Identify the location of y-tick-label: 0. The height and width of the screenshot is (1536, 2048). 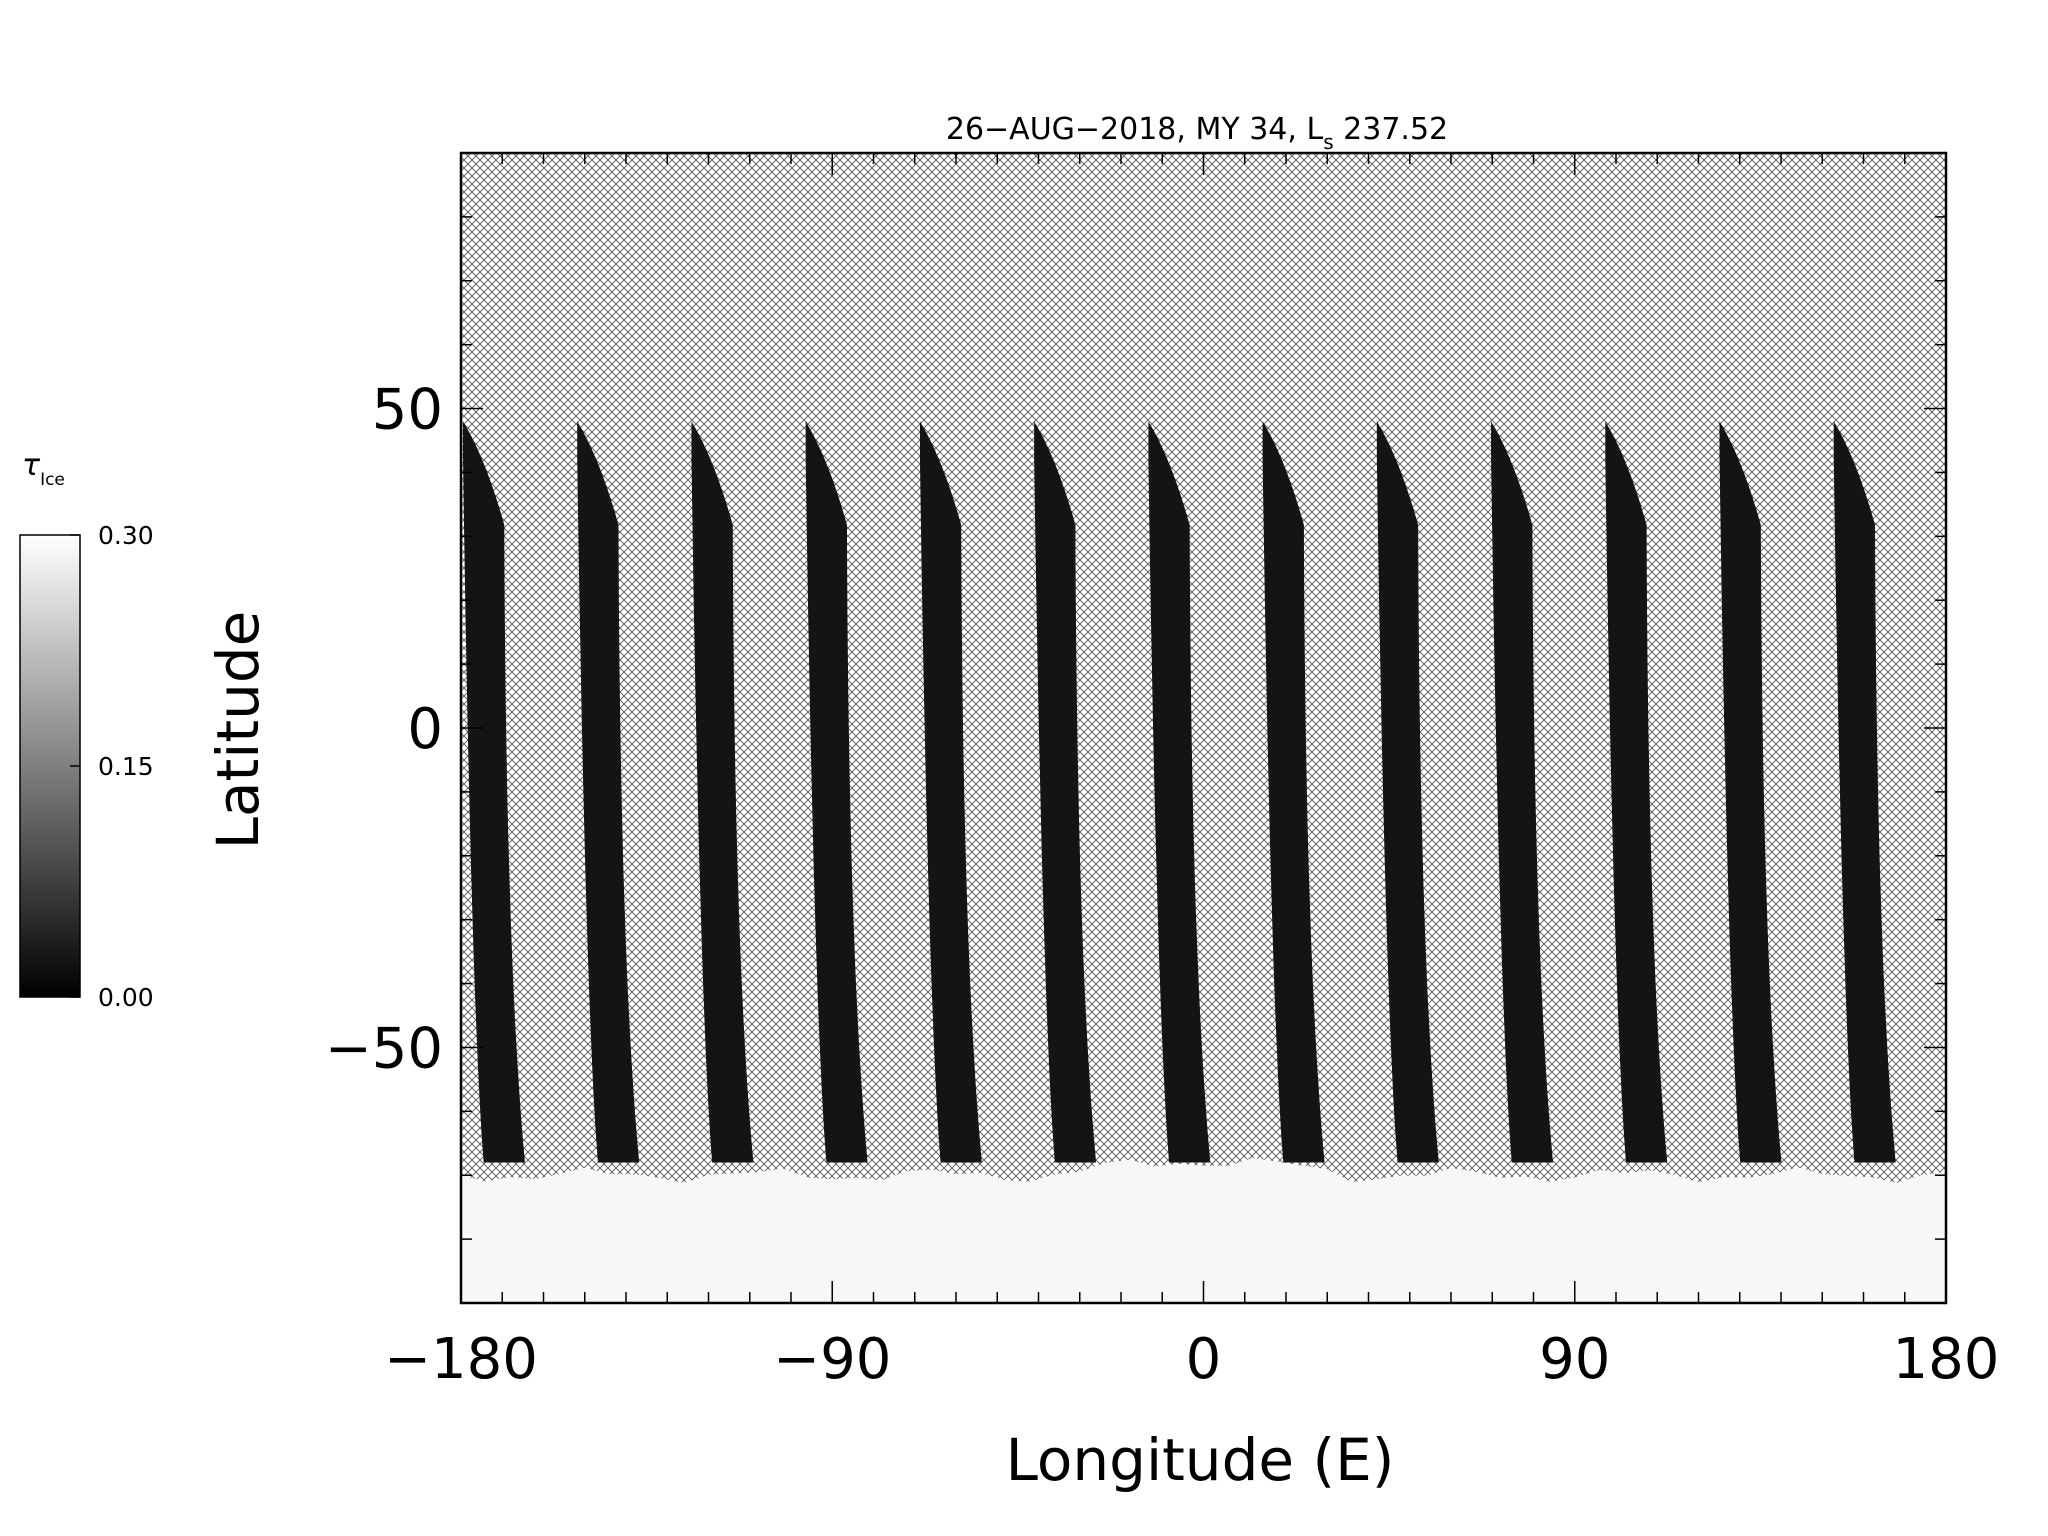
(425, 729).